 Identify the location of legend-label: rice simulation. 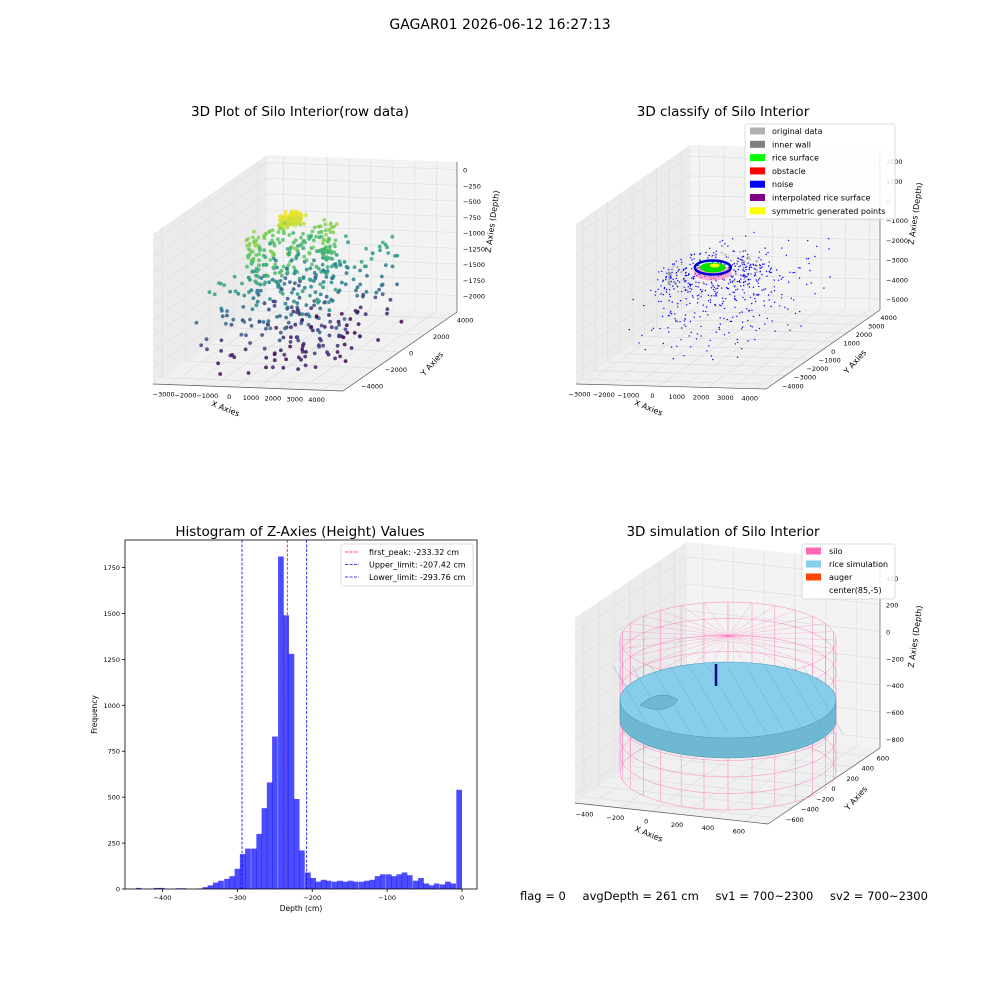
(858, 564).